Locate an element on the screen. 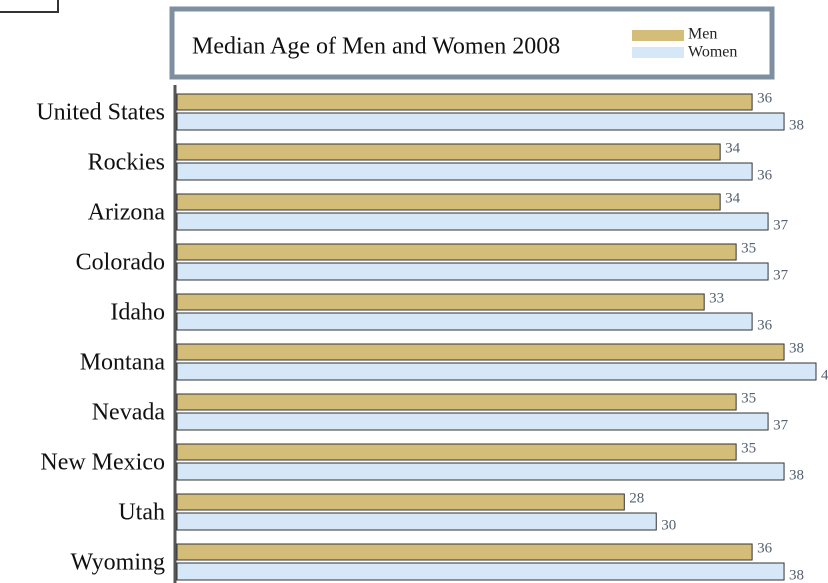 Image resolution: width=828 pixels, height=583 pixels. y-tick-label: Nevada is located at coordinates (129, 413).